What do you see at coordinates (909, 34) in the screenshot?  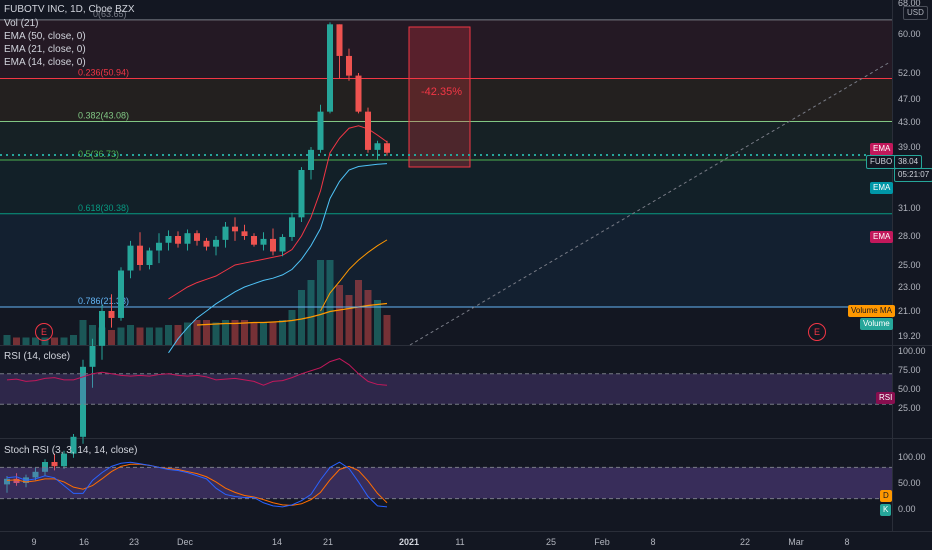 I see `price-tick-label: 60.00` at bounding box center [909, 34].